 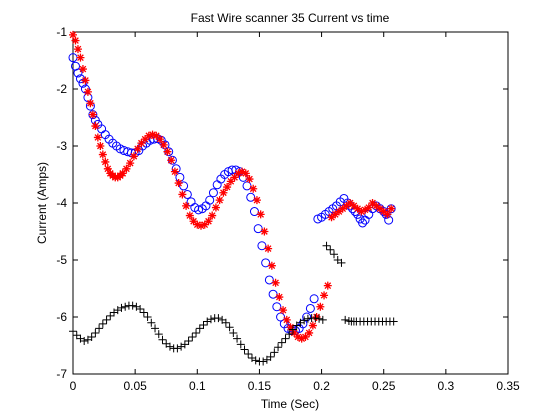 I want to click on y-tick-label: -4, so click(x=61, y=203).